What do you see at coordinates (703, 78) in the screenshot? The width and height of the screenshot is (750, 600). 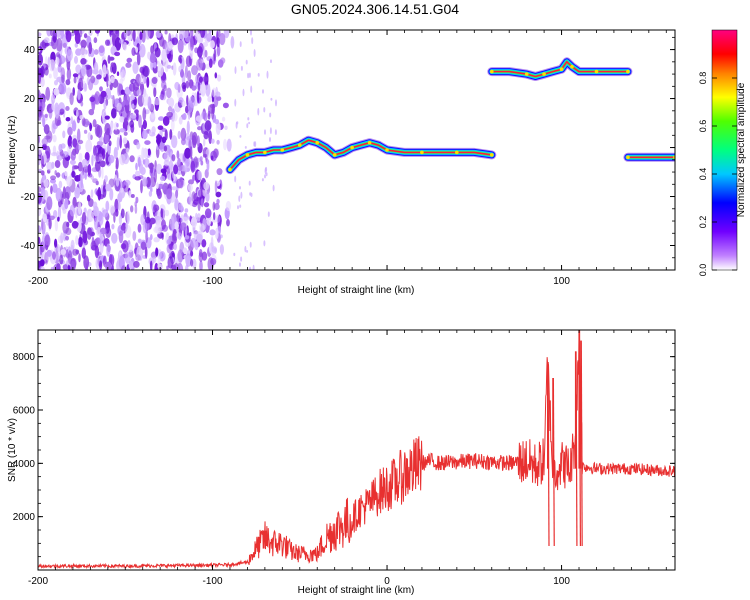 I see `colorbar-tick-label: 0.8` at bounding box center [703, 78].